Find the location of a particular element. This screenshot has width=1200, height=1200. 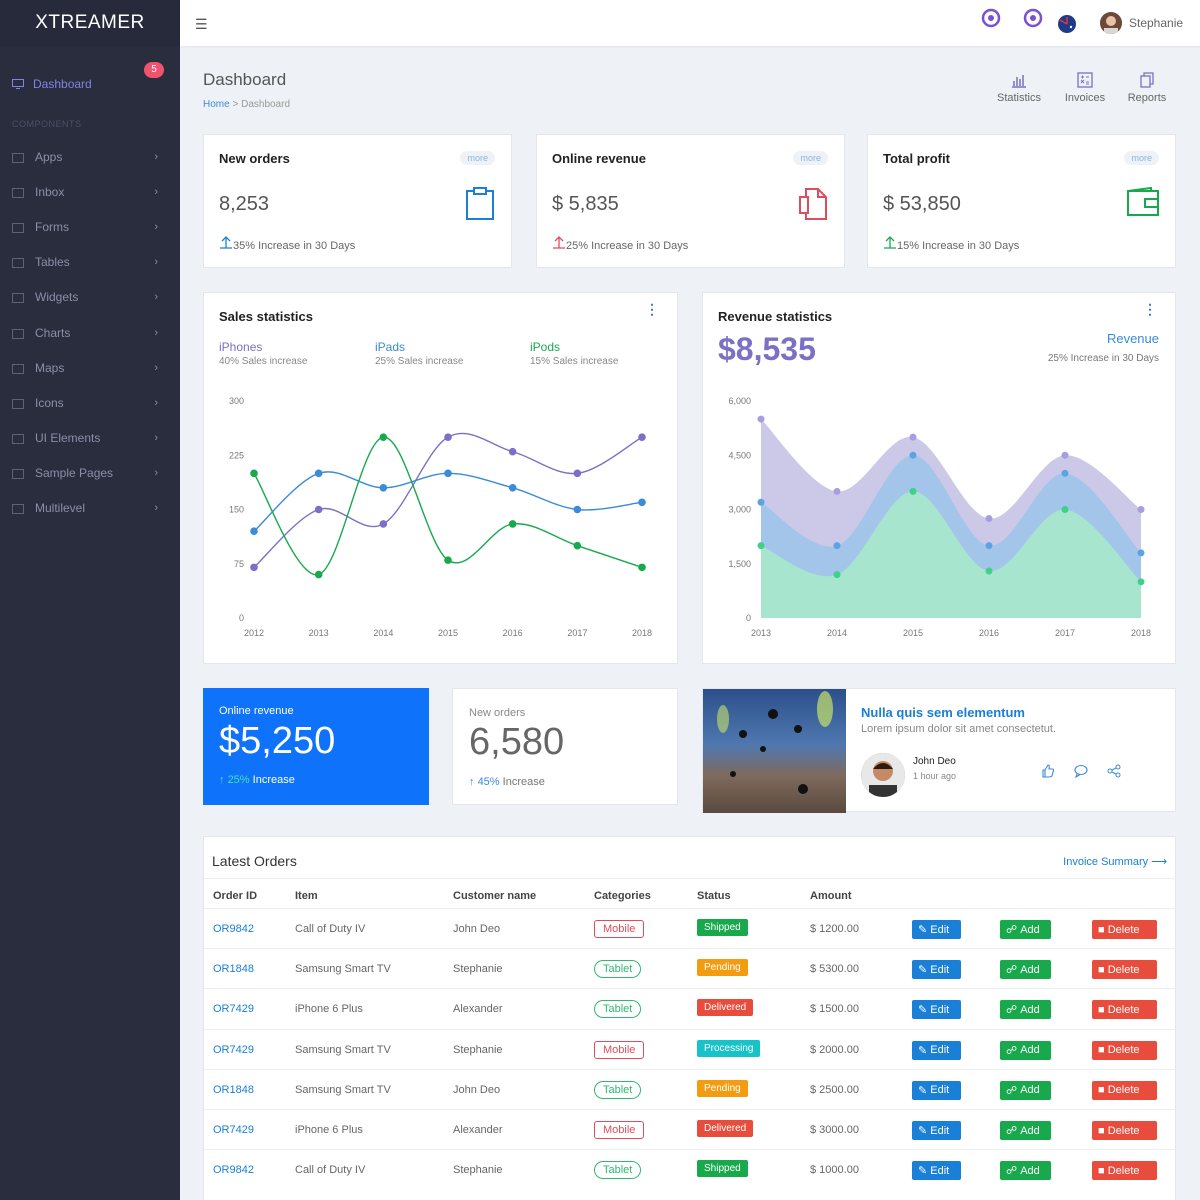

post-time: 1 hour ago is located at coordinates (935, 776).